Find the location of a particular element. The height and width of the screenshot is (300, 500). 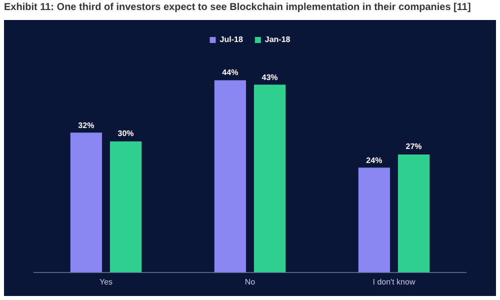

data-label: 43% is located at coordinates (269, 77).